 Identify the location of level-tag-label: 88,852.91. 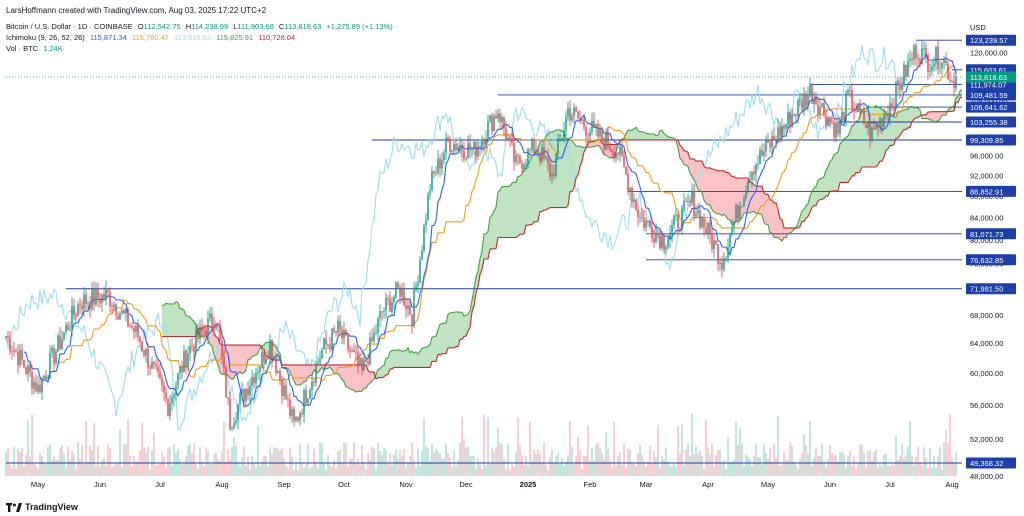
(986, 191).